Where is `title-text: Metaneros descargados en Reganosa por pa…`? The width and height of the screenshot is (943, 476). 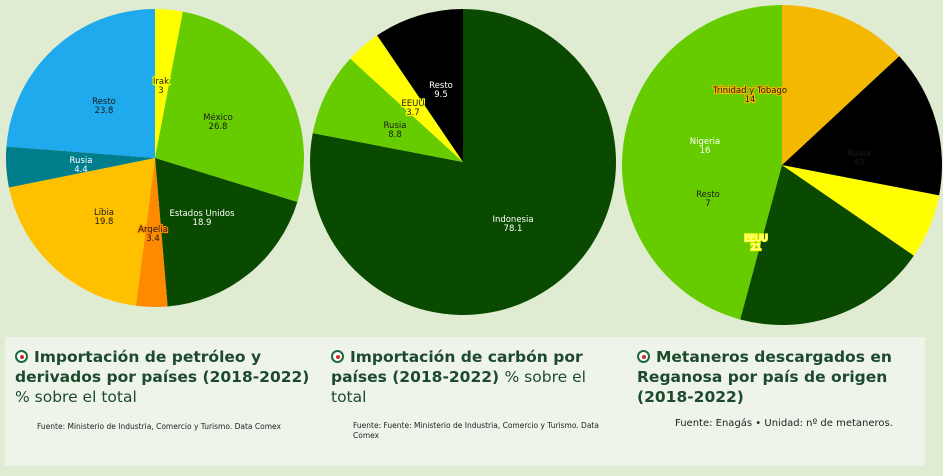 title-text: Metaneros descargados en Reganosa por pa… is located at coordinates (764, 377).